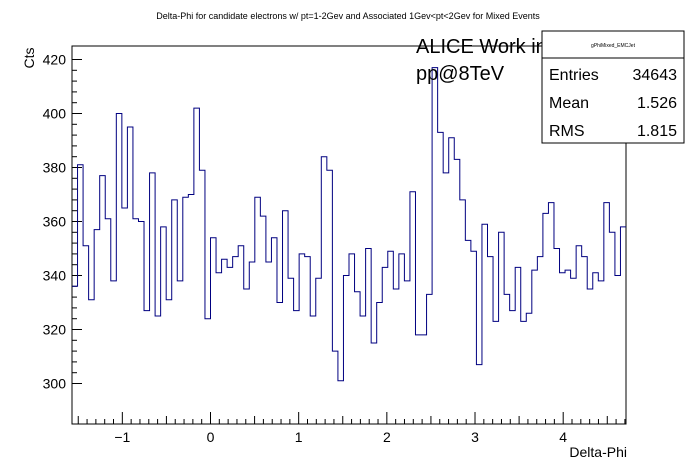  Describe the element at coordinates (122, 437) in the screenshot. I see `x-tick-label: −1` at that location.